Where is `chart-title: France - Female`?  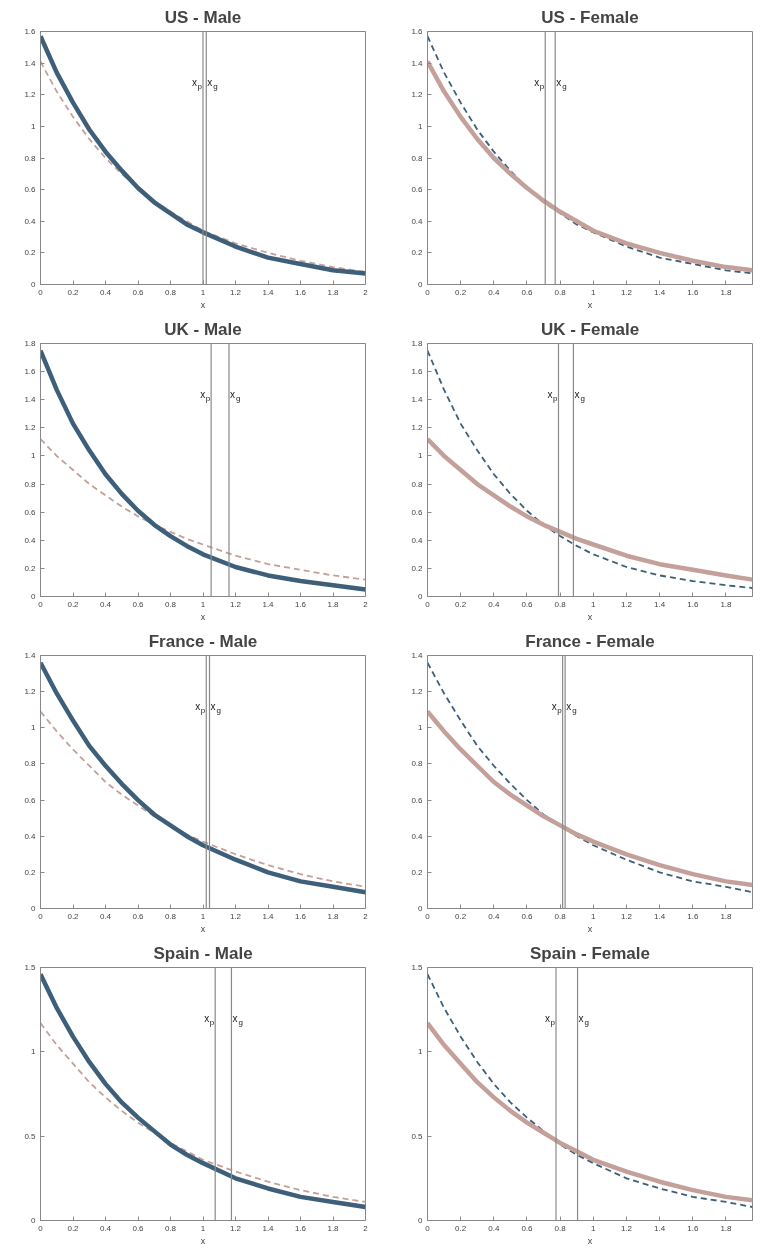 chart-title: France - Female is located at coordinates (590, 641).